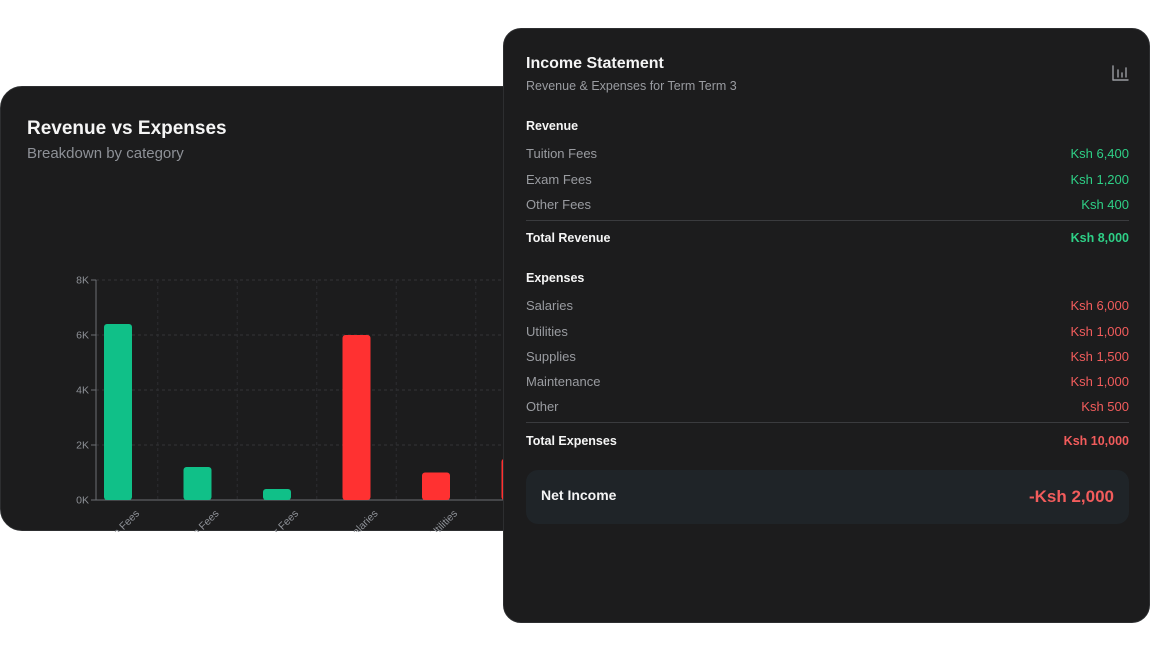  What do you see at coordinates (579, 495) in the screenshot?
I see `net-income-label: Net Income` at bounding box center [579, 495].